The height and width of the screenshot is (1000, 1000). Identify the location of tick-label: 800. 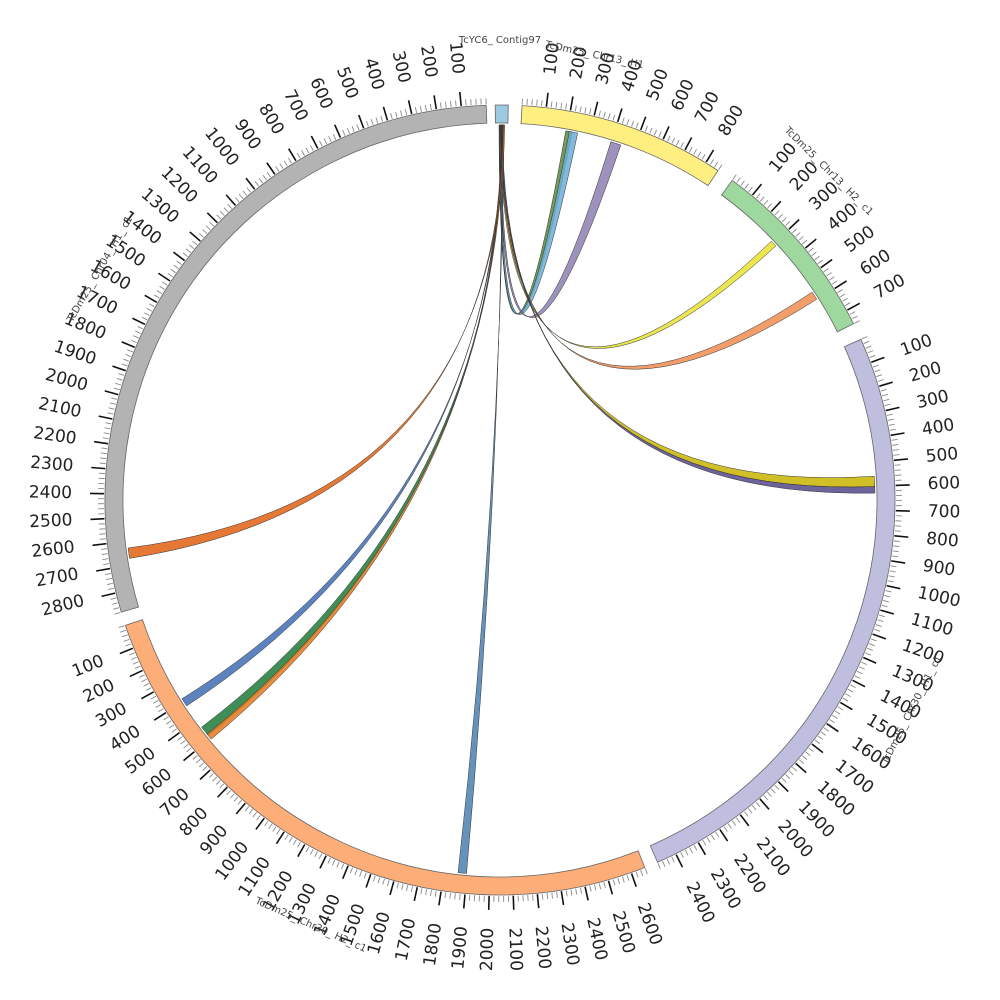
(731, 121).